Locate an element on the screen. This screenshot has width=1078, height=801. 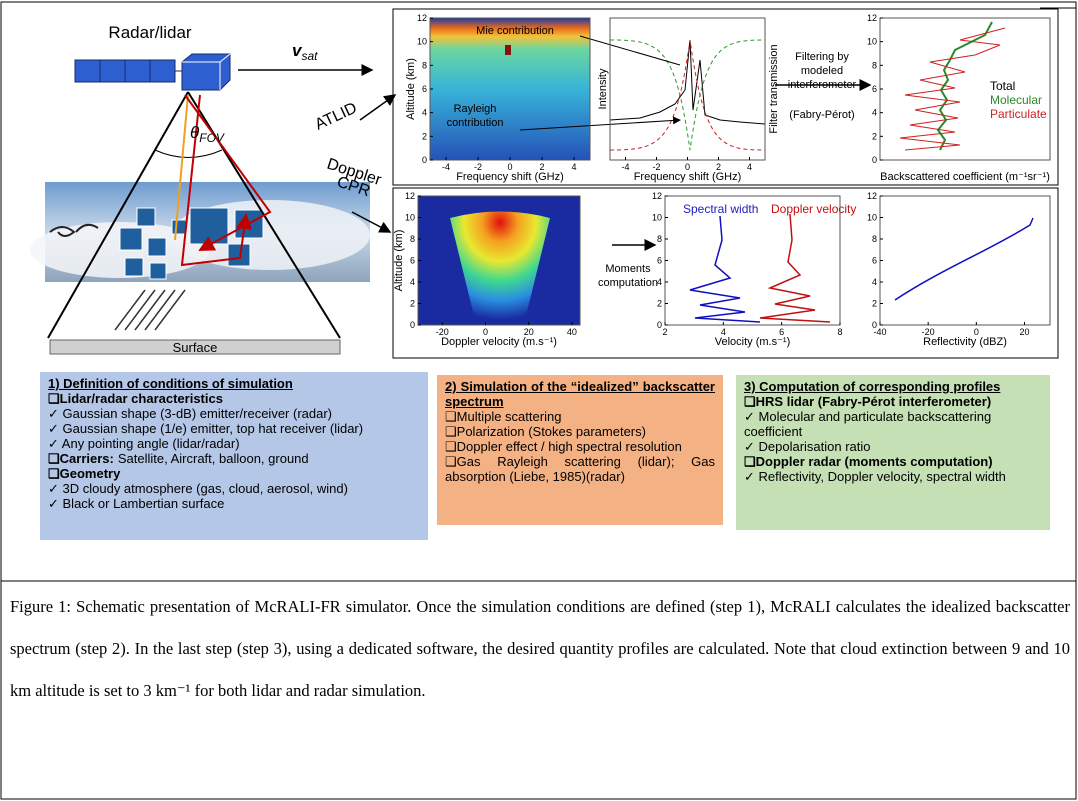
item-text: ✓ Depolarisation ratio is located at coordinates (807, 446).